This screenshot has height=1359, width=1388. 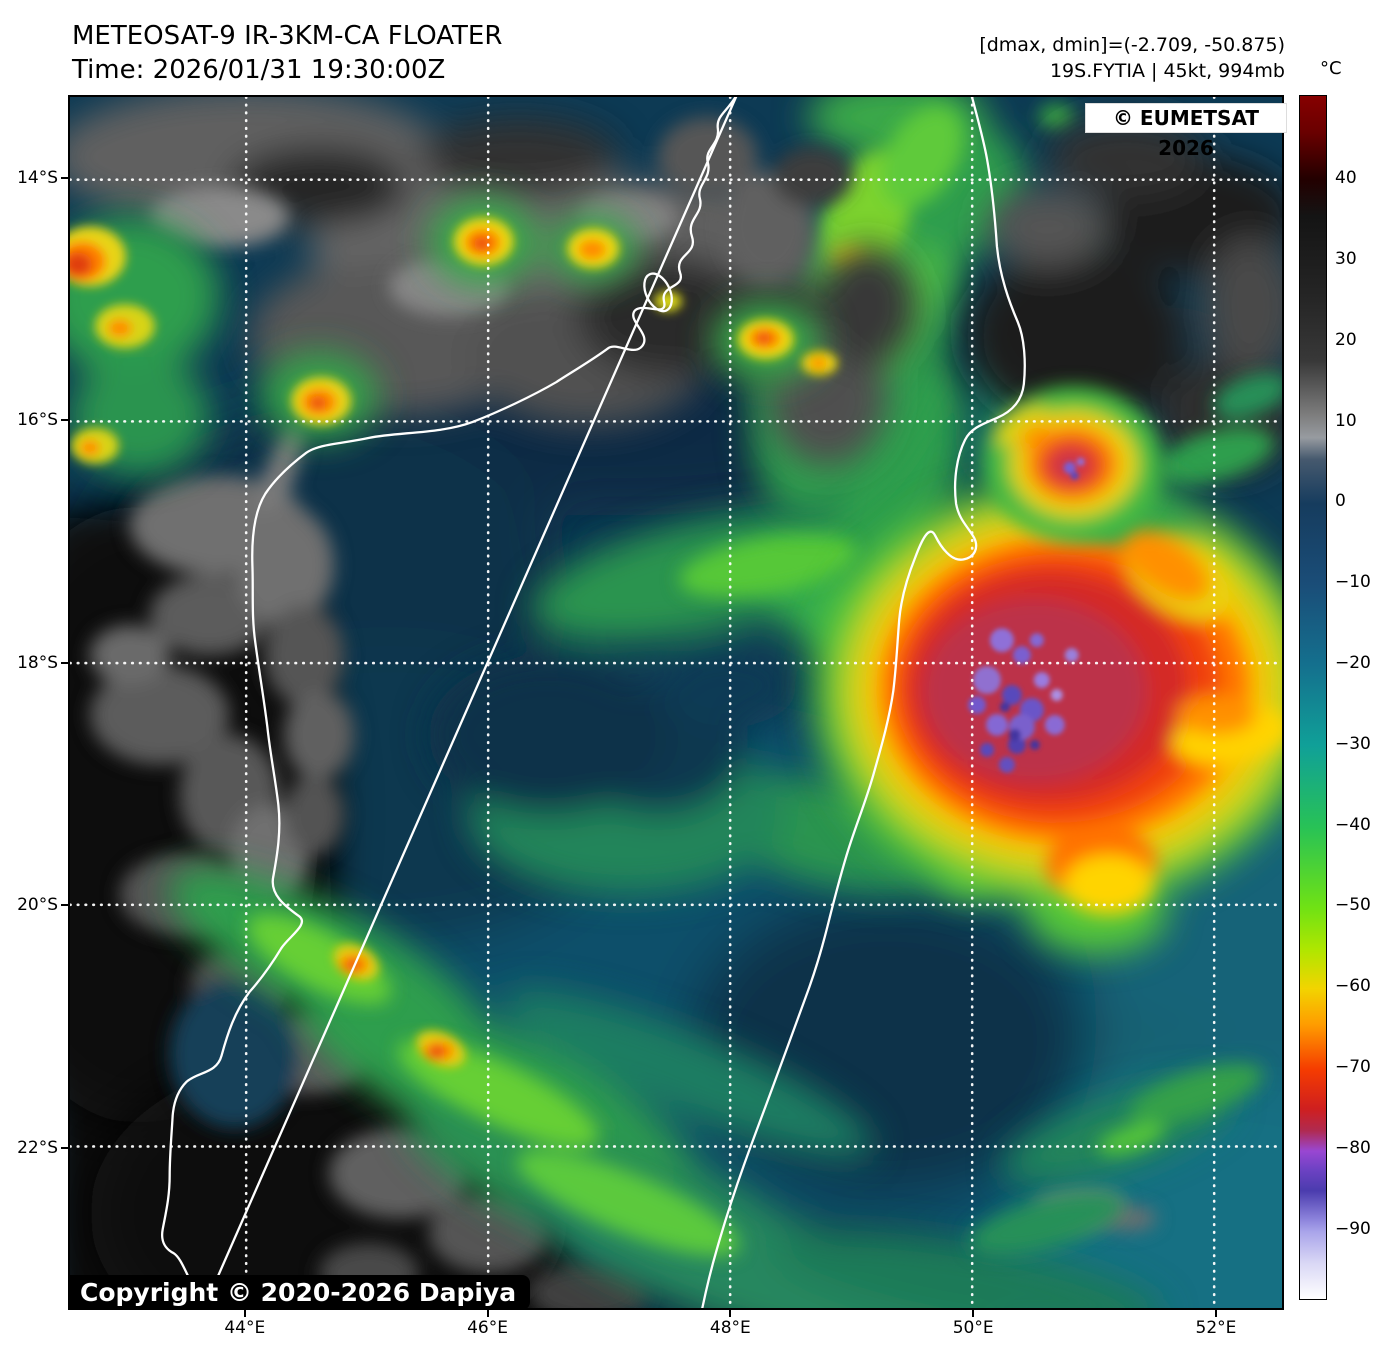 What do you see at coordinates (454, 336) in the screenshot?
I see `cold-spots` at bounding box center [454, 336].